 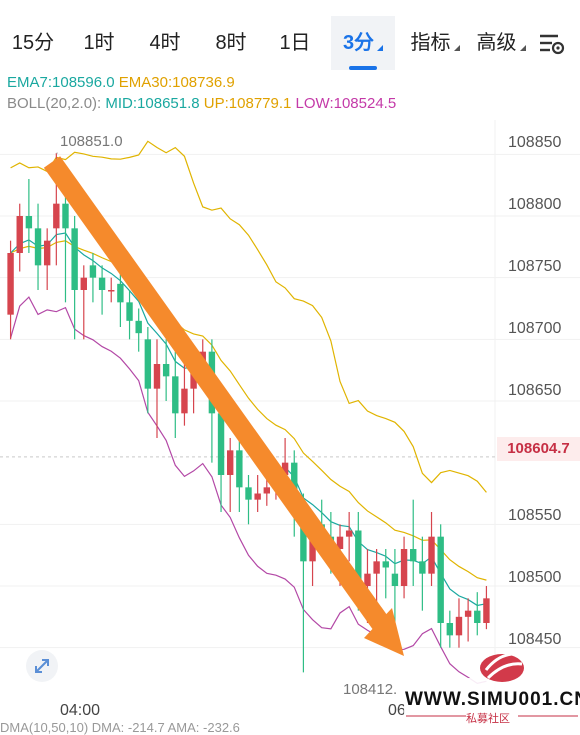 What do you see at coordinates (535, 204) in the screenshot?
I see `y-axis-label: 108800` at bounding box center [535, 204].